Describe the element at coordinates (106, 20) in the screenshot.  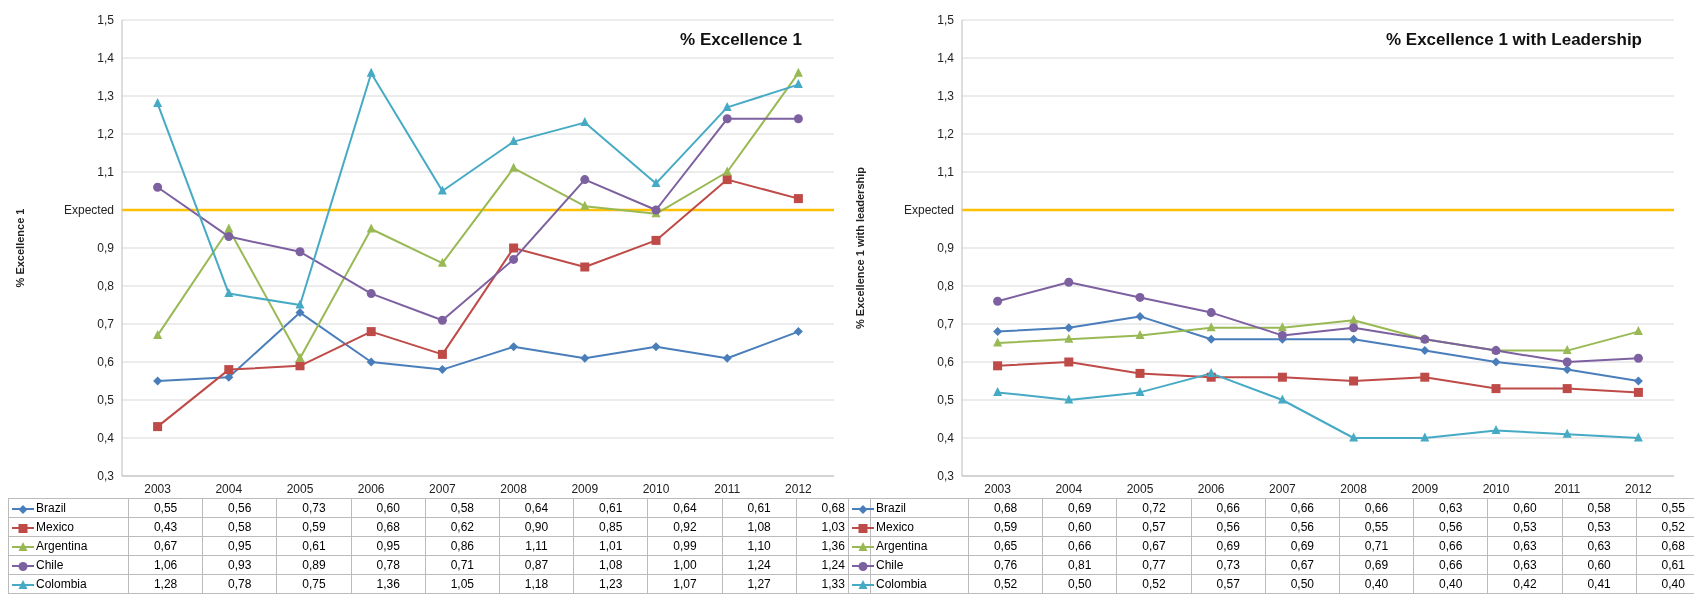
I see `y-tick-label: 1,5` at that location.